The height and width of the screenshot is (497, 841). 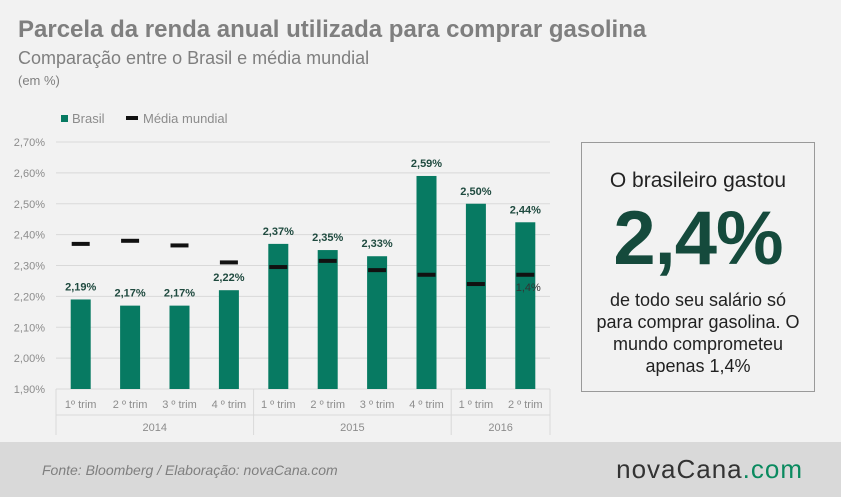 What do you see at coordinates (29, 205) in the screenshot?
I see `y-tick-label: 2,50%` at bounding box center [29, 205].